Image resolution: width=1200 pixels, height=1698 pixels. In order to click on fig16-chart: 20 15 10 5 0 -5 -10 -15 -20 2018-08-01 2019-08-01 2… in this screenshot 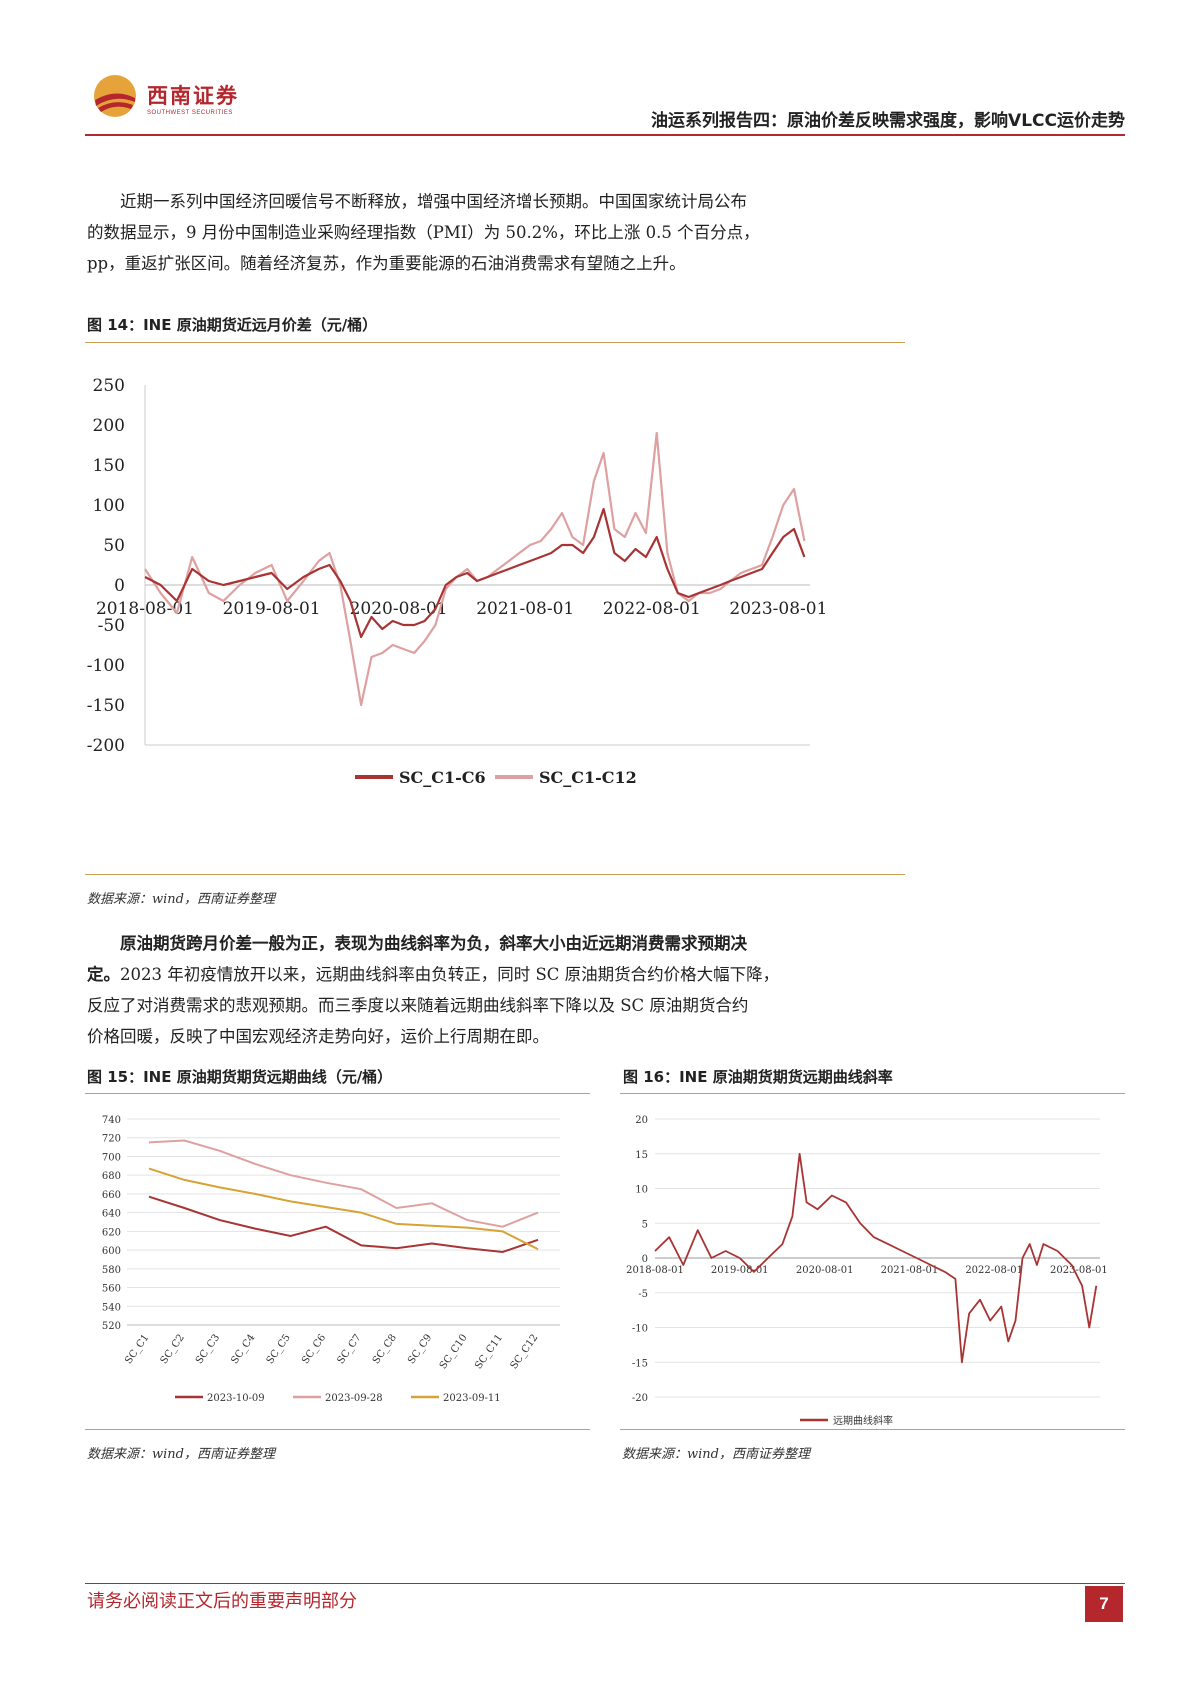, I will do `click(867, 1271)`.